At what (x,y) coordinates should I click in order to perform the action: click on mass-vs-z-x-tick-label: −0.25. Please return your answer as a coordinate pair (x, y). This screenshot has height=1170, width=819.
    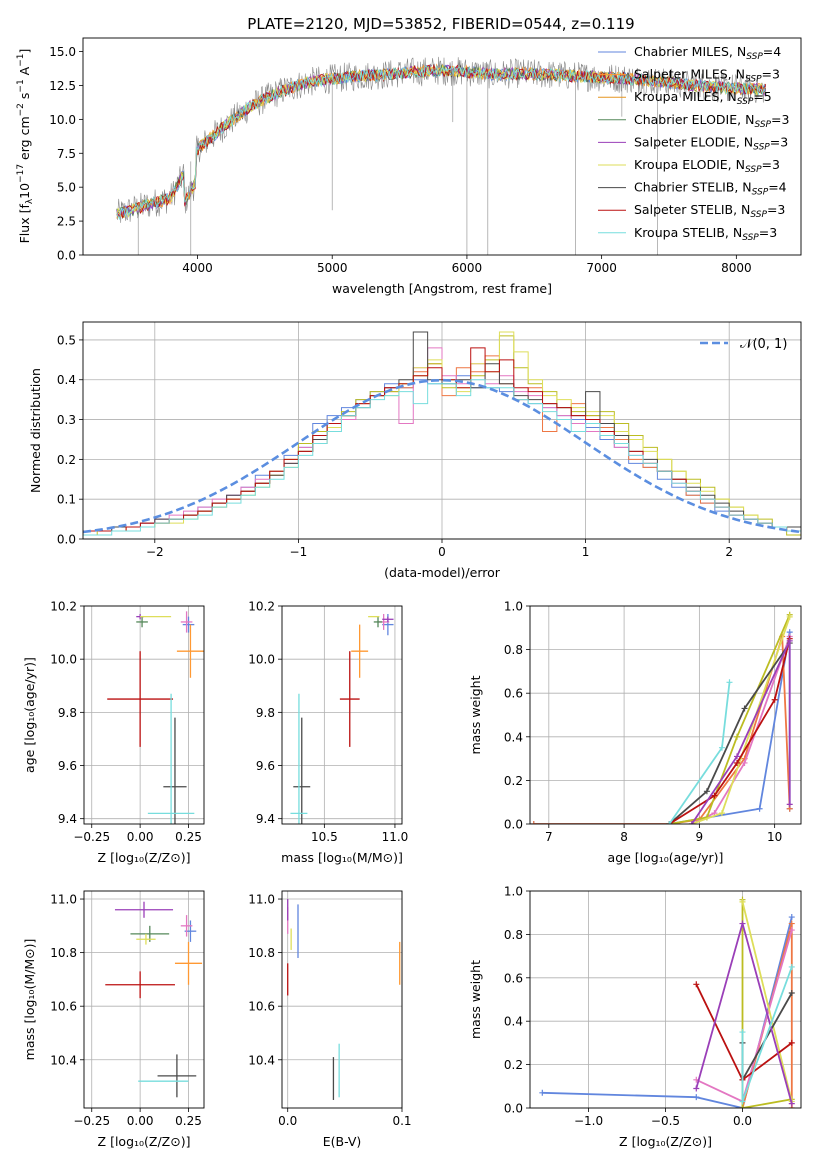
    Looking at the image, I should click on (91, 1121).